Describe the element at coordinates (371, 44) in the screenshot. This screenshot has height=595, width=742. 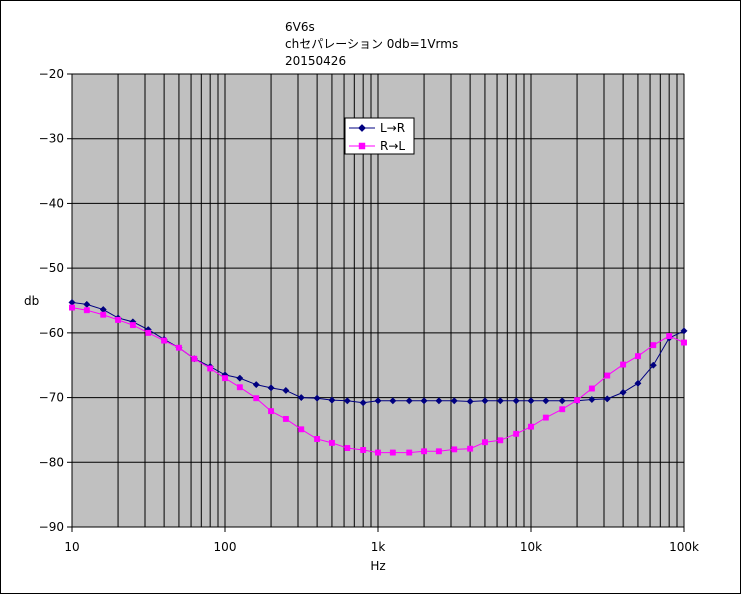
I see `chart-title-line-2: chセパレーション 0db=1Vrms` at that location.